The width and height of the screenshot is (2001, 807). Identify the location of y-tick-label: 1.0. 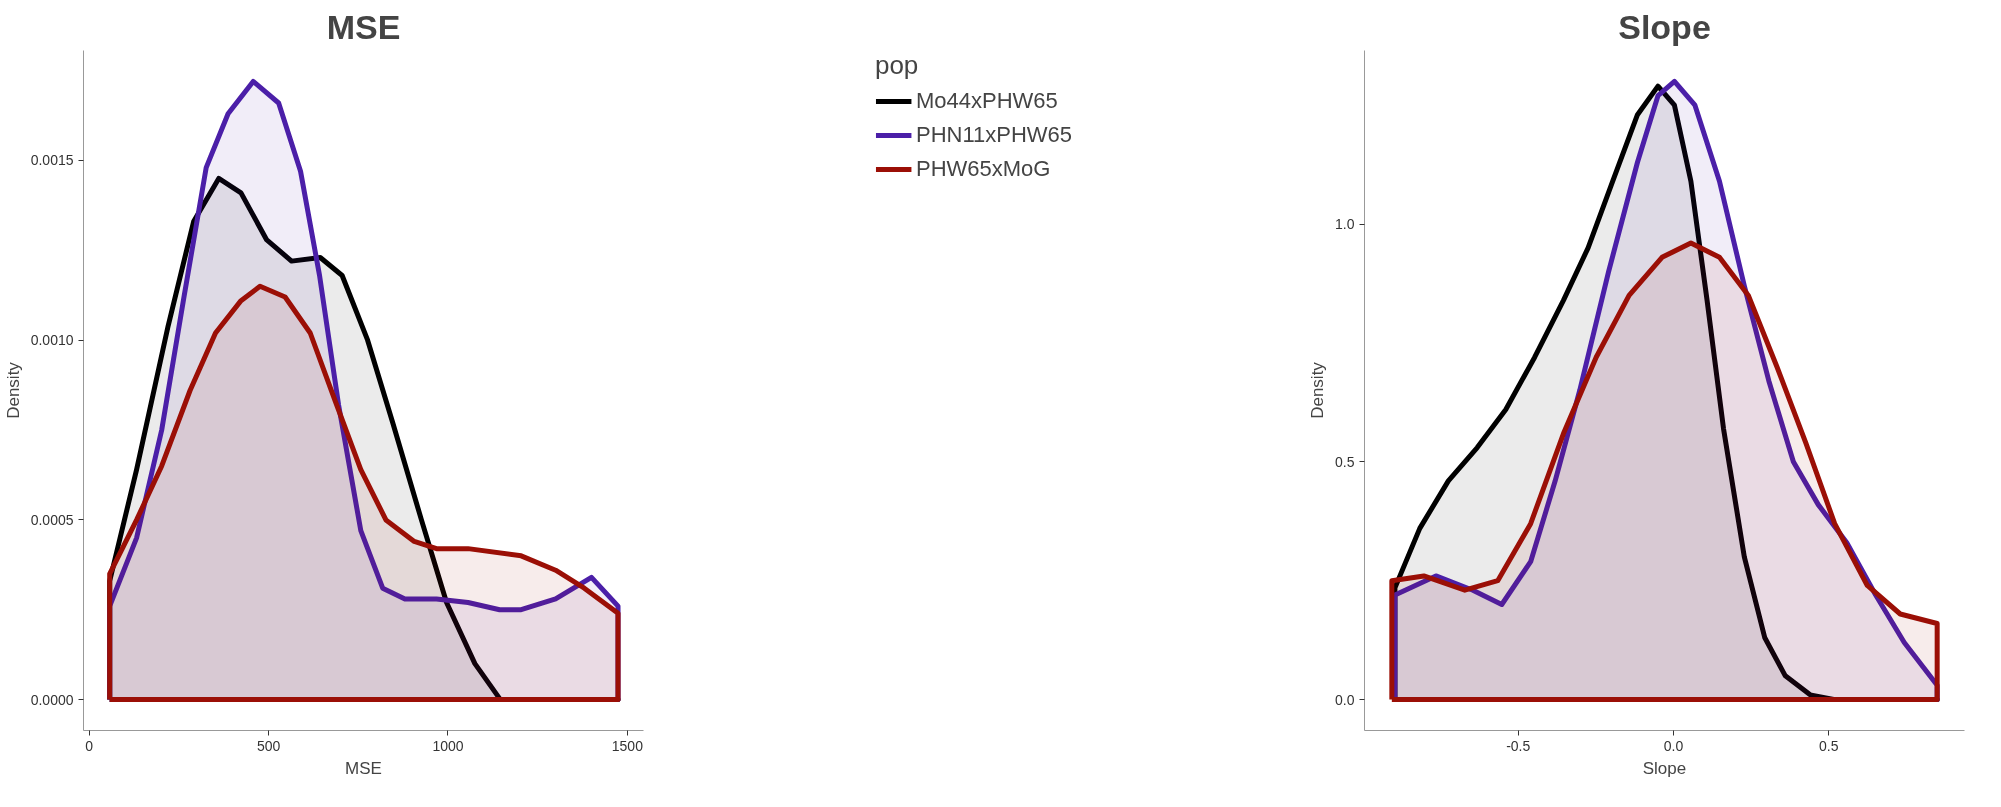
(1345, 224).